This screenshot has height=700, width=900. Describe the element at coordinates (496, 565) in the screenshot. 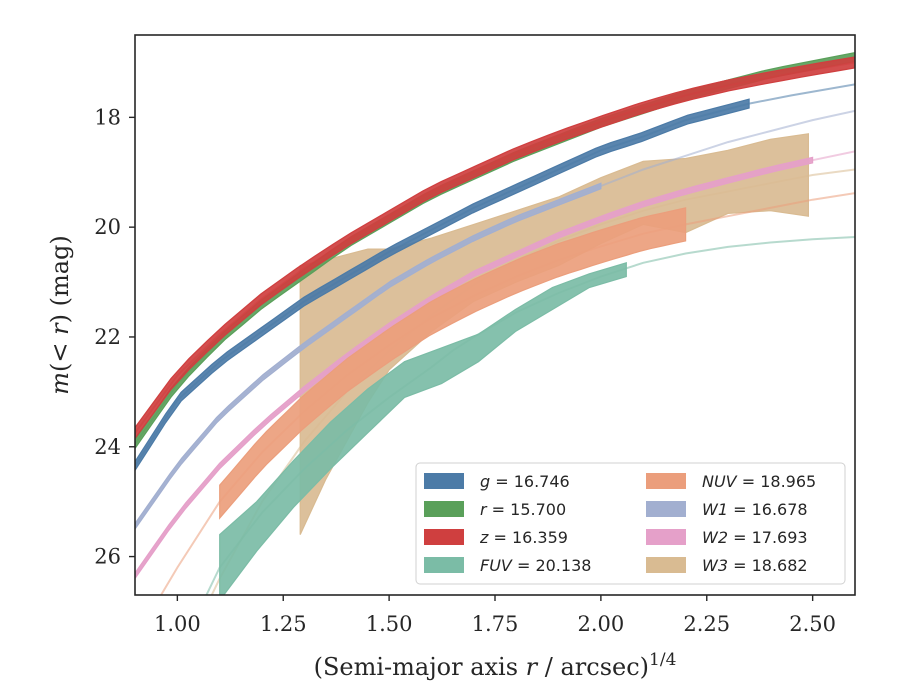

I see `legend-band-fuv: FUV` at that location.